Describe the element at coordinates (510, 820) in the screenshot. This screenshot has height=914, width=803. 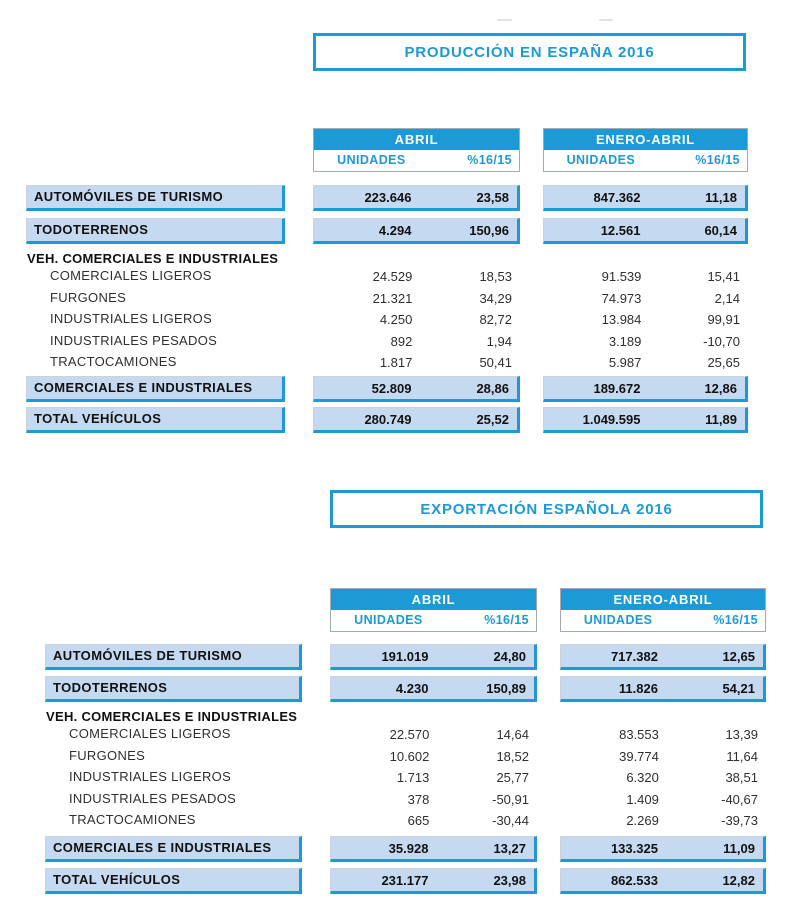
I see `pct-value: -30,44` at that location.